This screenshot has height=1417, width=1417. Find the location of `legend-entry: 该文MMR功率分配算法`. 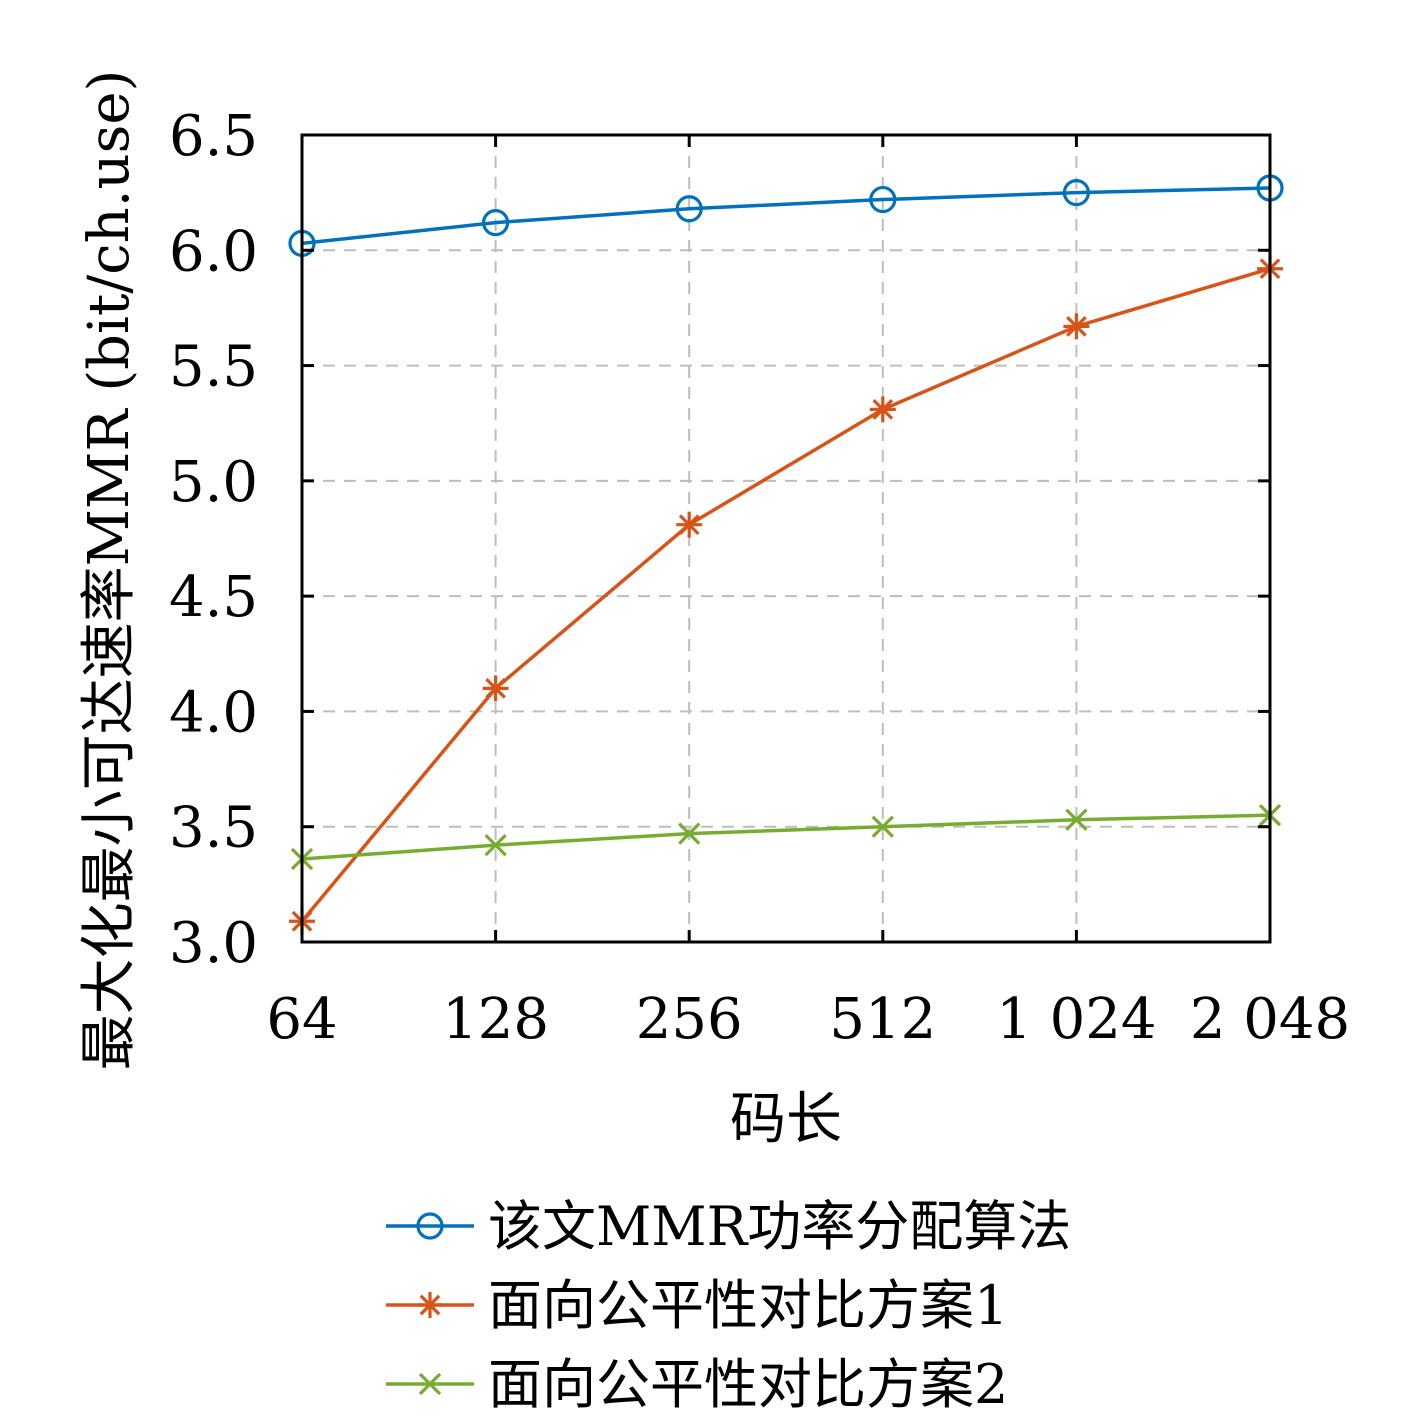

legend-entry: 该文MMR功率分配算法 is located at coordinates (728, 1226).